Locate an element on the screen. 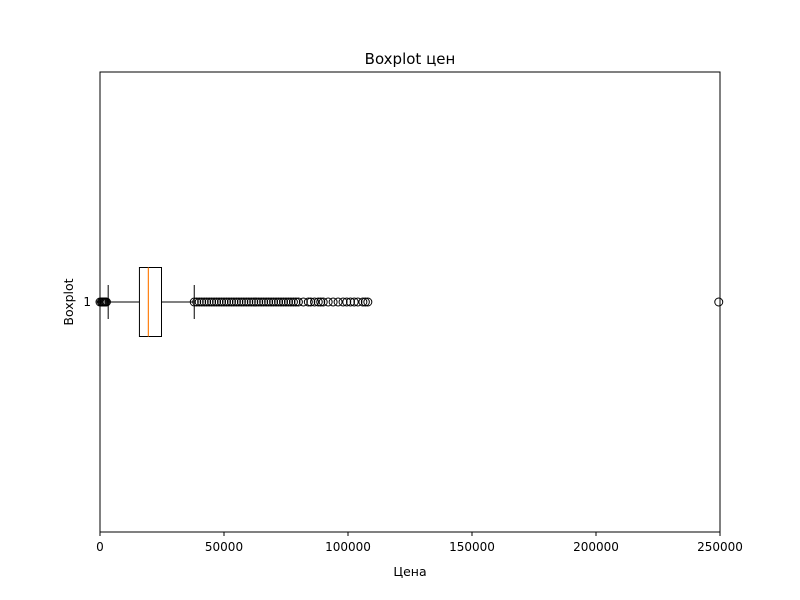 The width and height of the screenshot is (800, 600). y-tick-label: 1 is located at coordinates (87, 302).